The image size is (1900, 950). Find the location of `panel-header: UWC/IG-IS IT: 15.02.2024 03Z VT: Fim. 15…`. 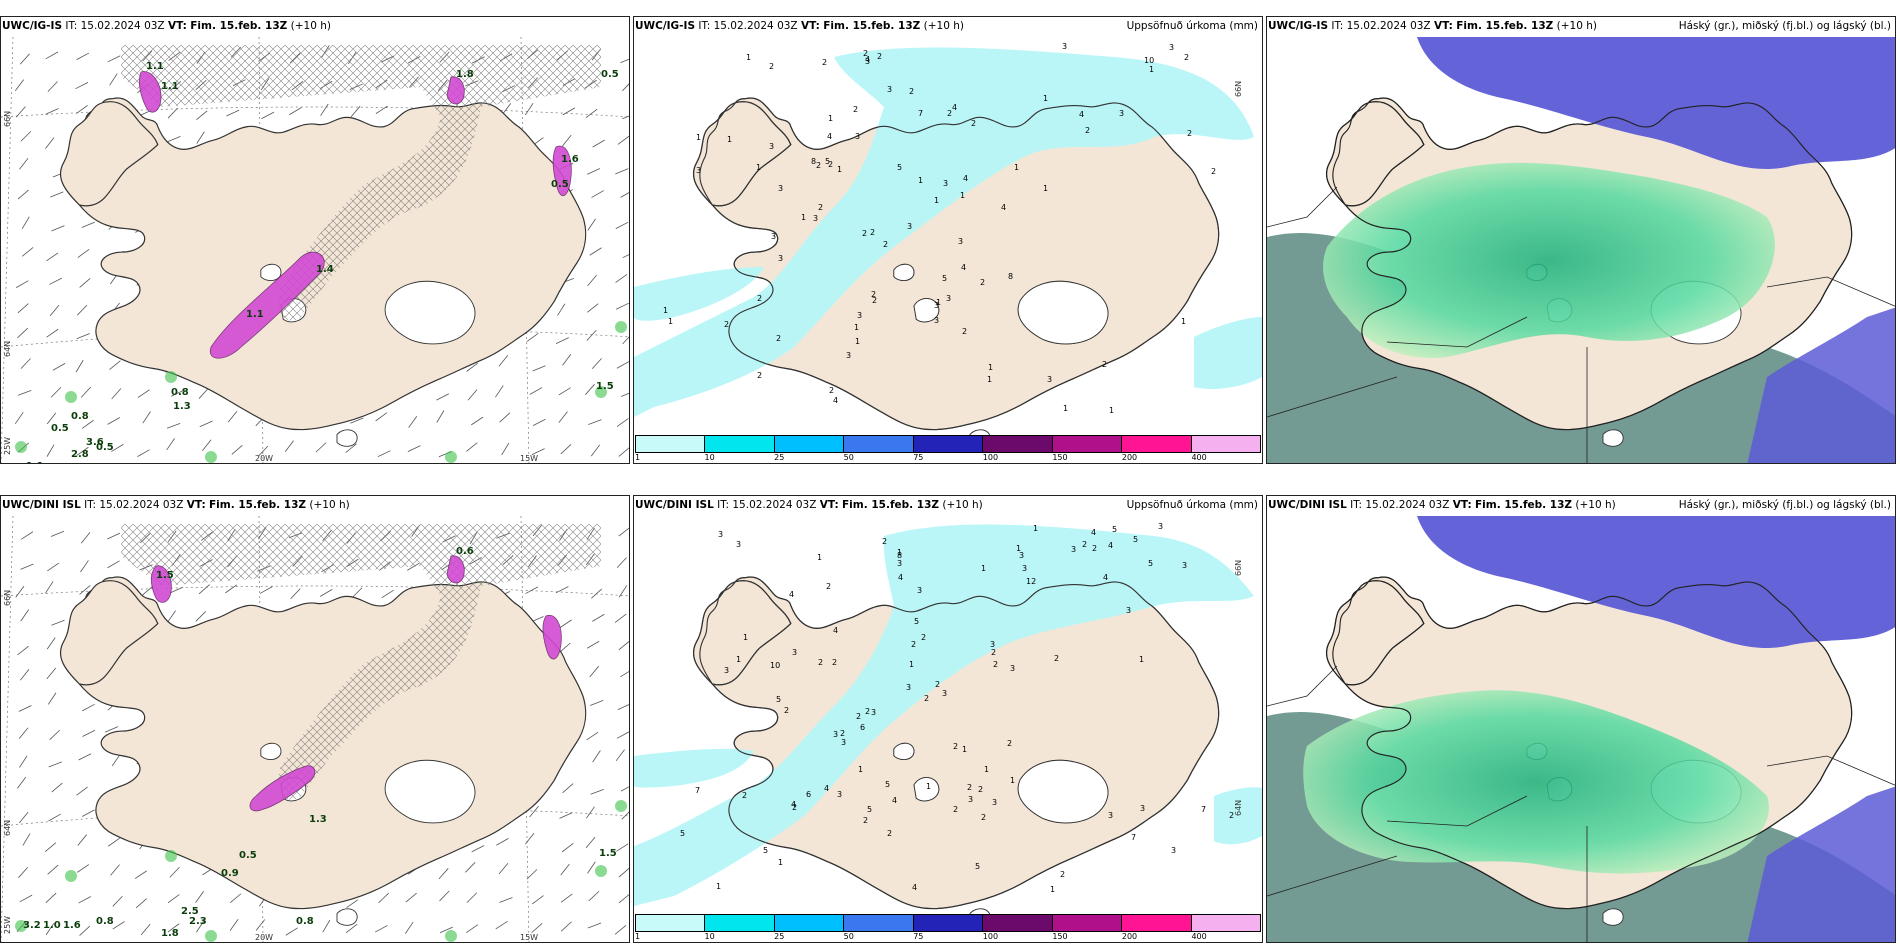

panel-header: UWC/IG-IS IT: 15.02.2024 03Z VT: Fim. 15… is located at coordinates (313, 28).